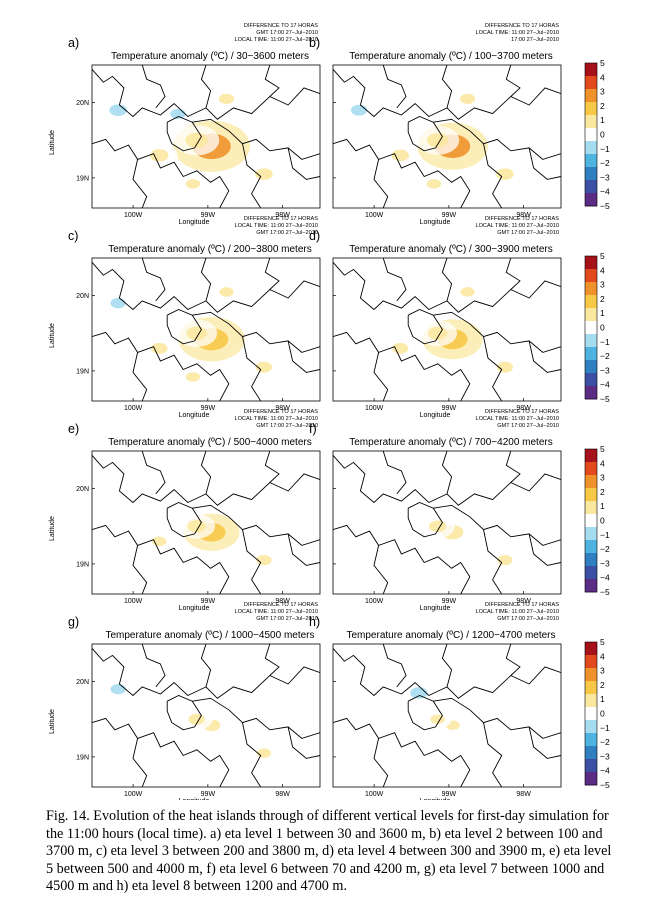 The height and width of the screenshot is (917, 647). What do you see at coordinates (602, 120) in the screenshot?
I see `colorbar-tick-label: 1` at bounding box center [602, 120].